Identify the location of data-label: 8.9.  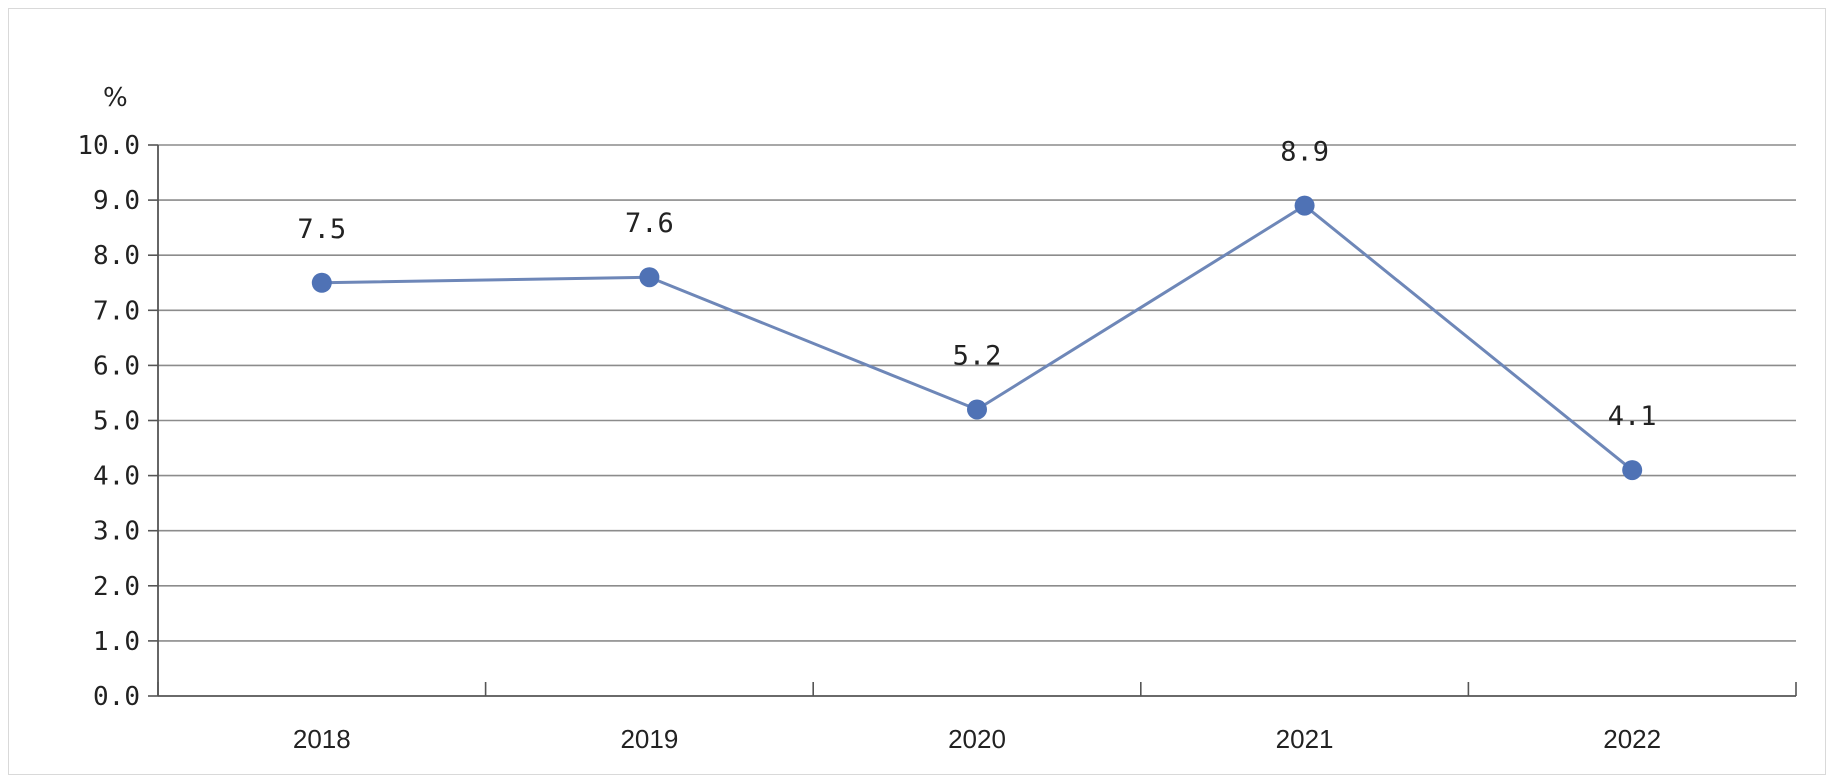
(1304, 152).